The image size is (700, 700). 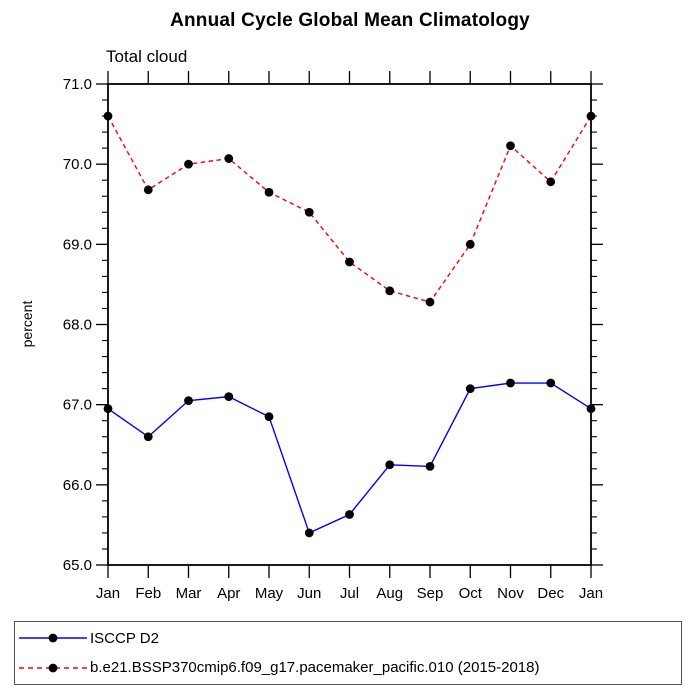 What do you see at coordinates (349, 593) in the screenshot?
I see `svg-text: Jul` at bounding box center [349, 593].